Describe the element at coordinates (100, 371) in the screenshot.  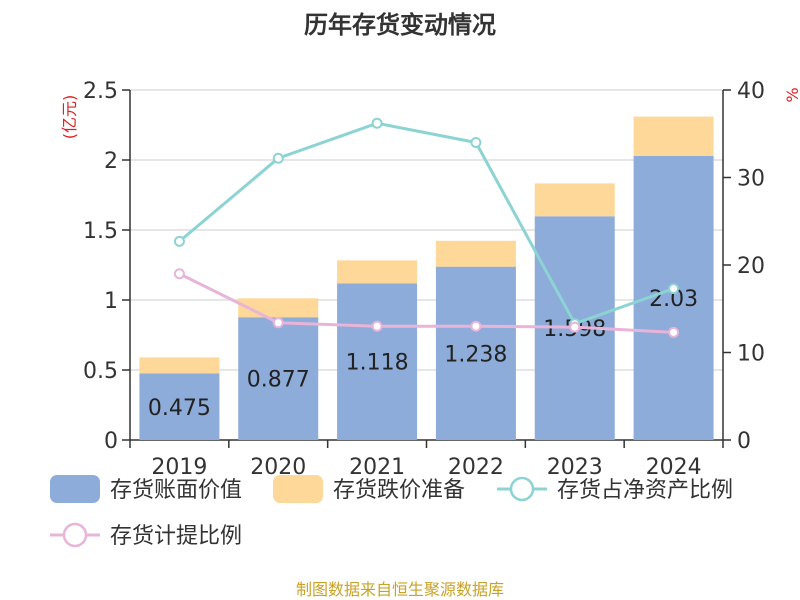
I see `left-tick-label: 0.5` at that location.